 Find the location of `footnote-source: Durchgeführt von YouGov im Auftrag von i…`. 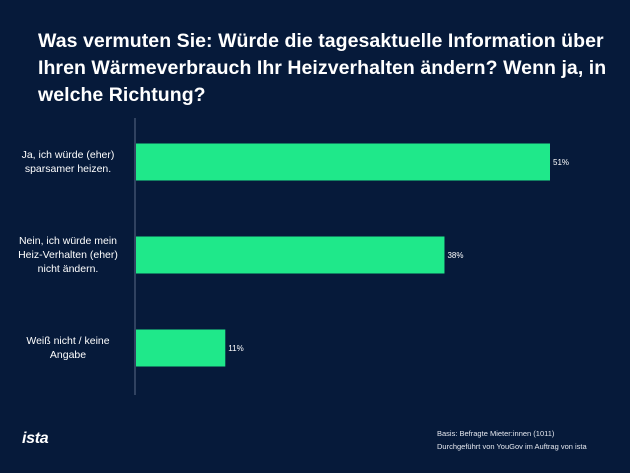

footnote-source: Durchgeführt von YouGov im Auftrag von i… is located at coordinates (512, 446).